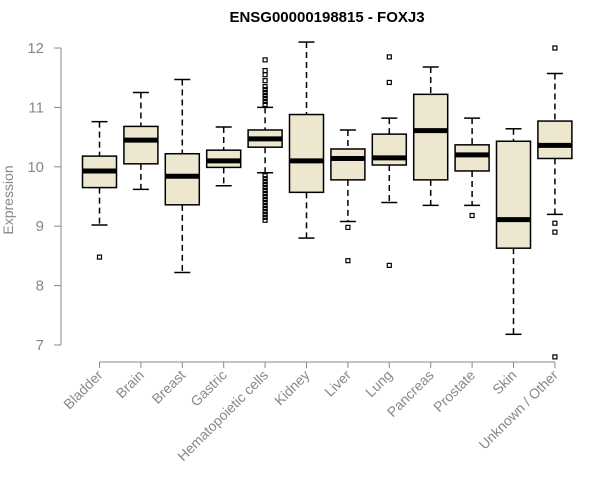 The height and width of the screenshot is (500, 600). I want to click on y-ticks: 7 8 9 10 11 12, so click(44, 197).